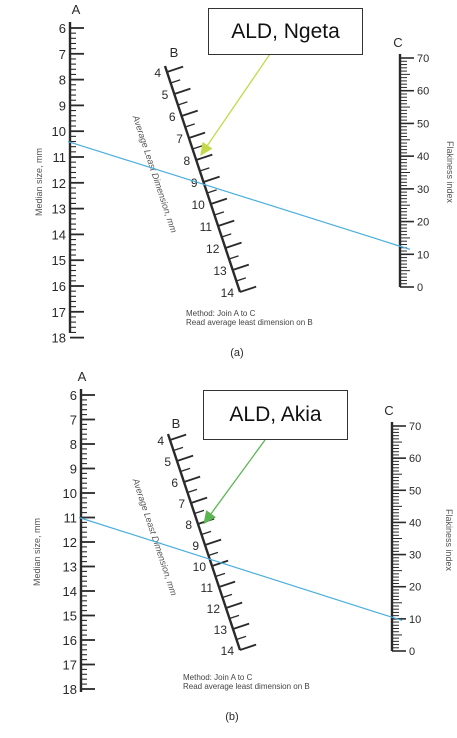  I want to click on callout-ngeta: ALD, Ngeta, so click(285, 31).